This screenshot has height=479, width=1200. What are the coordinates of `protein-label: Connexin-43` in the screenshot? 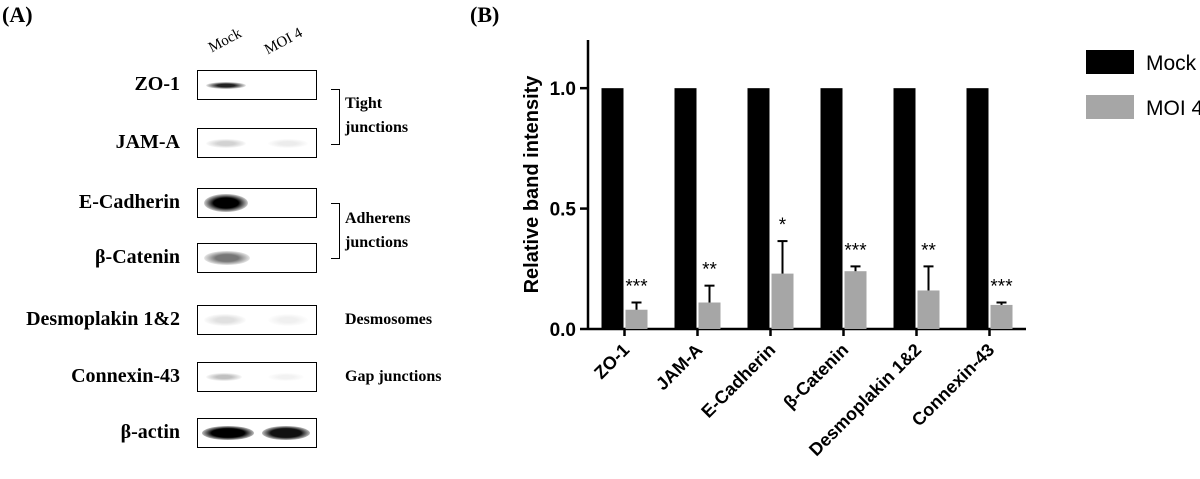 It's located at (125, 376).